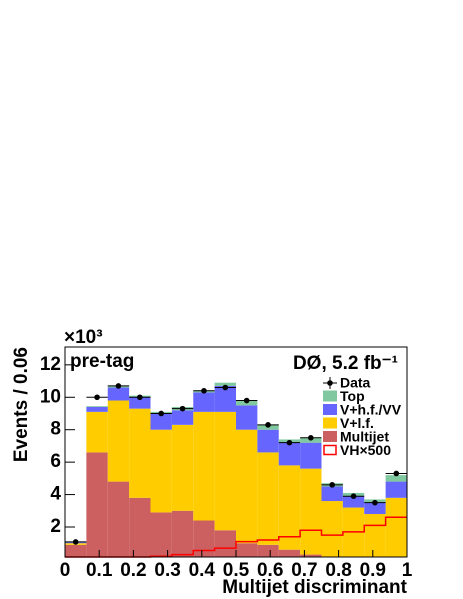 The image size is (463, 599). I want to click on signal-line, so click(236, 537).